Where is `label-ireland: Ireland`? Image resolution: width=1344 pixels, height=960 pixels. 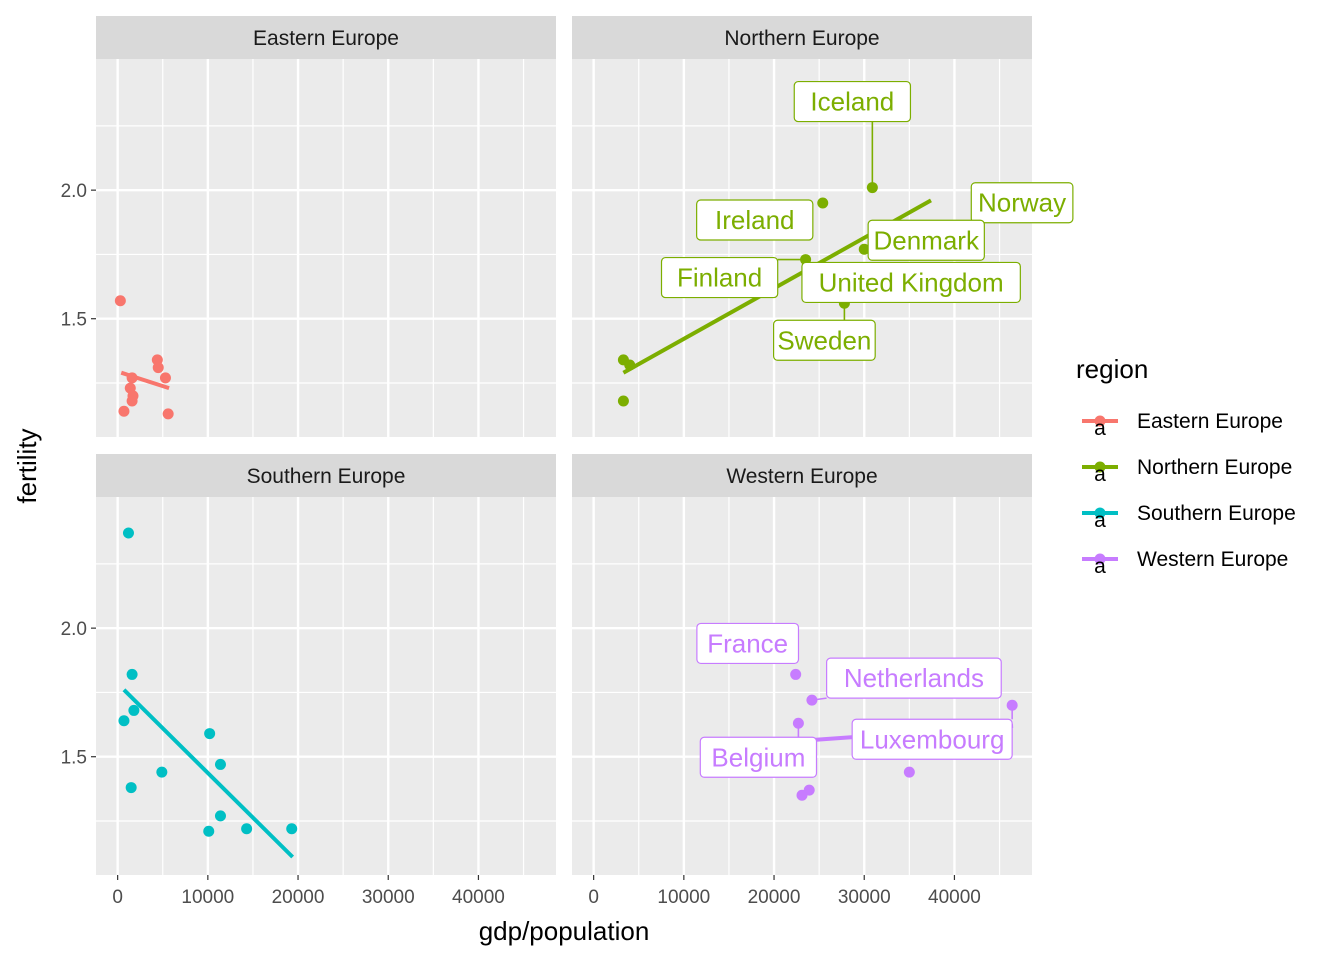 label-ireland: Ireland is located at coordinates (755, 220).